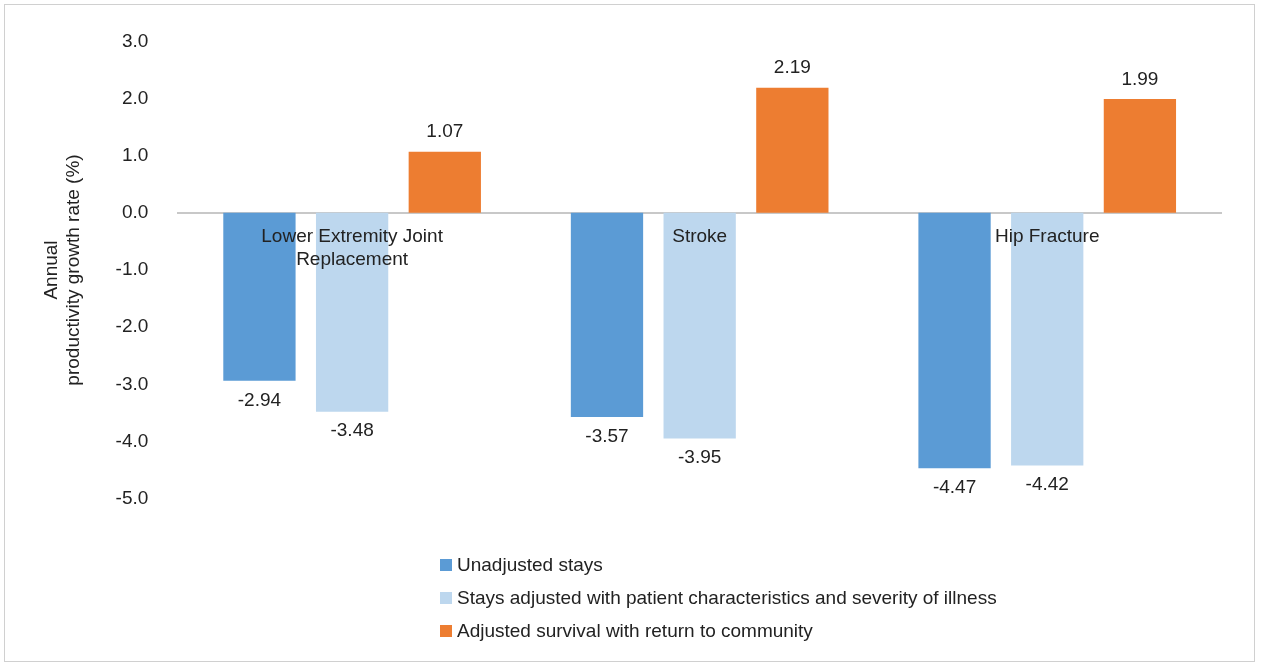  I want to click on y-tick-label: -1.0, so click(132, 269).